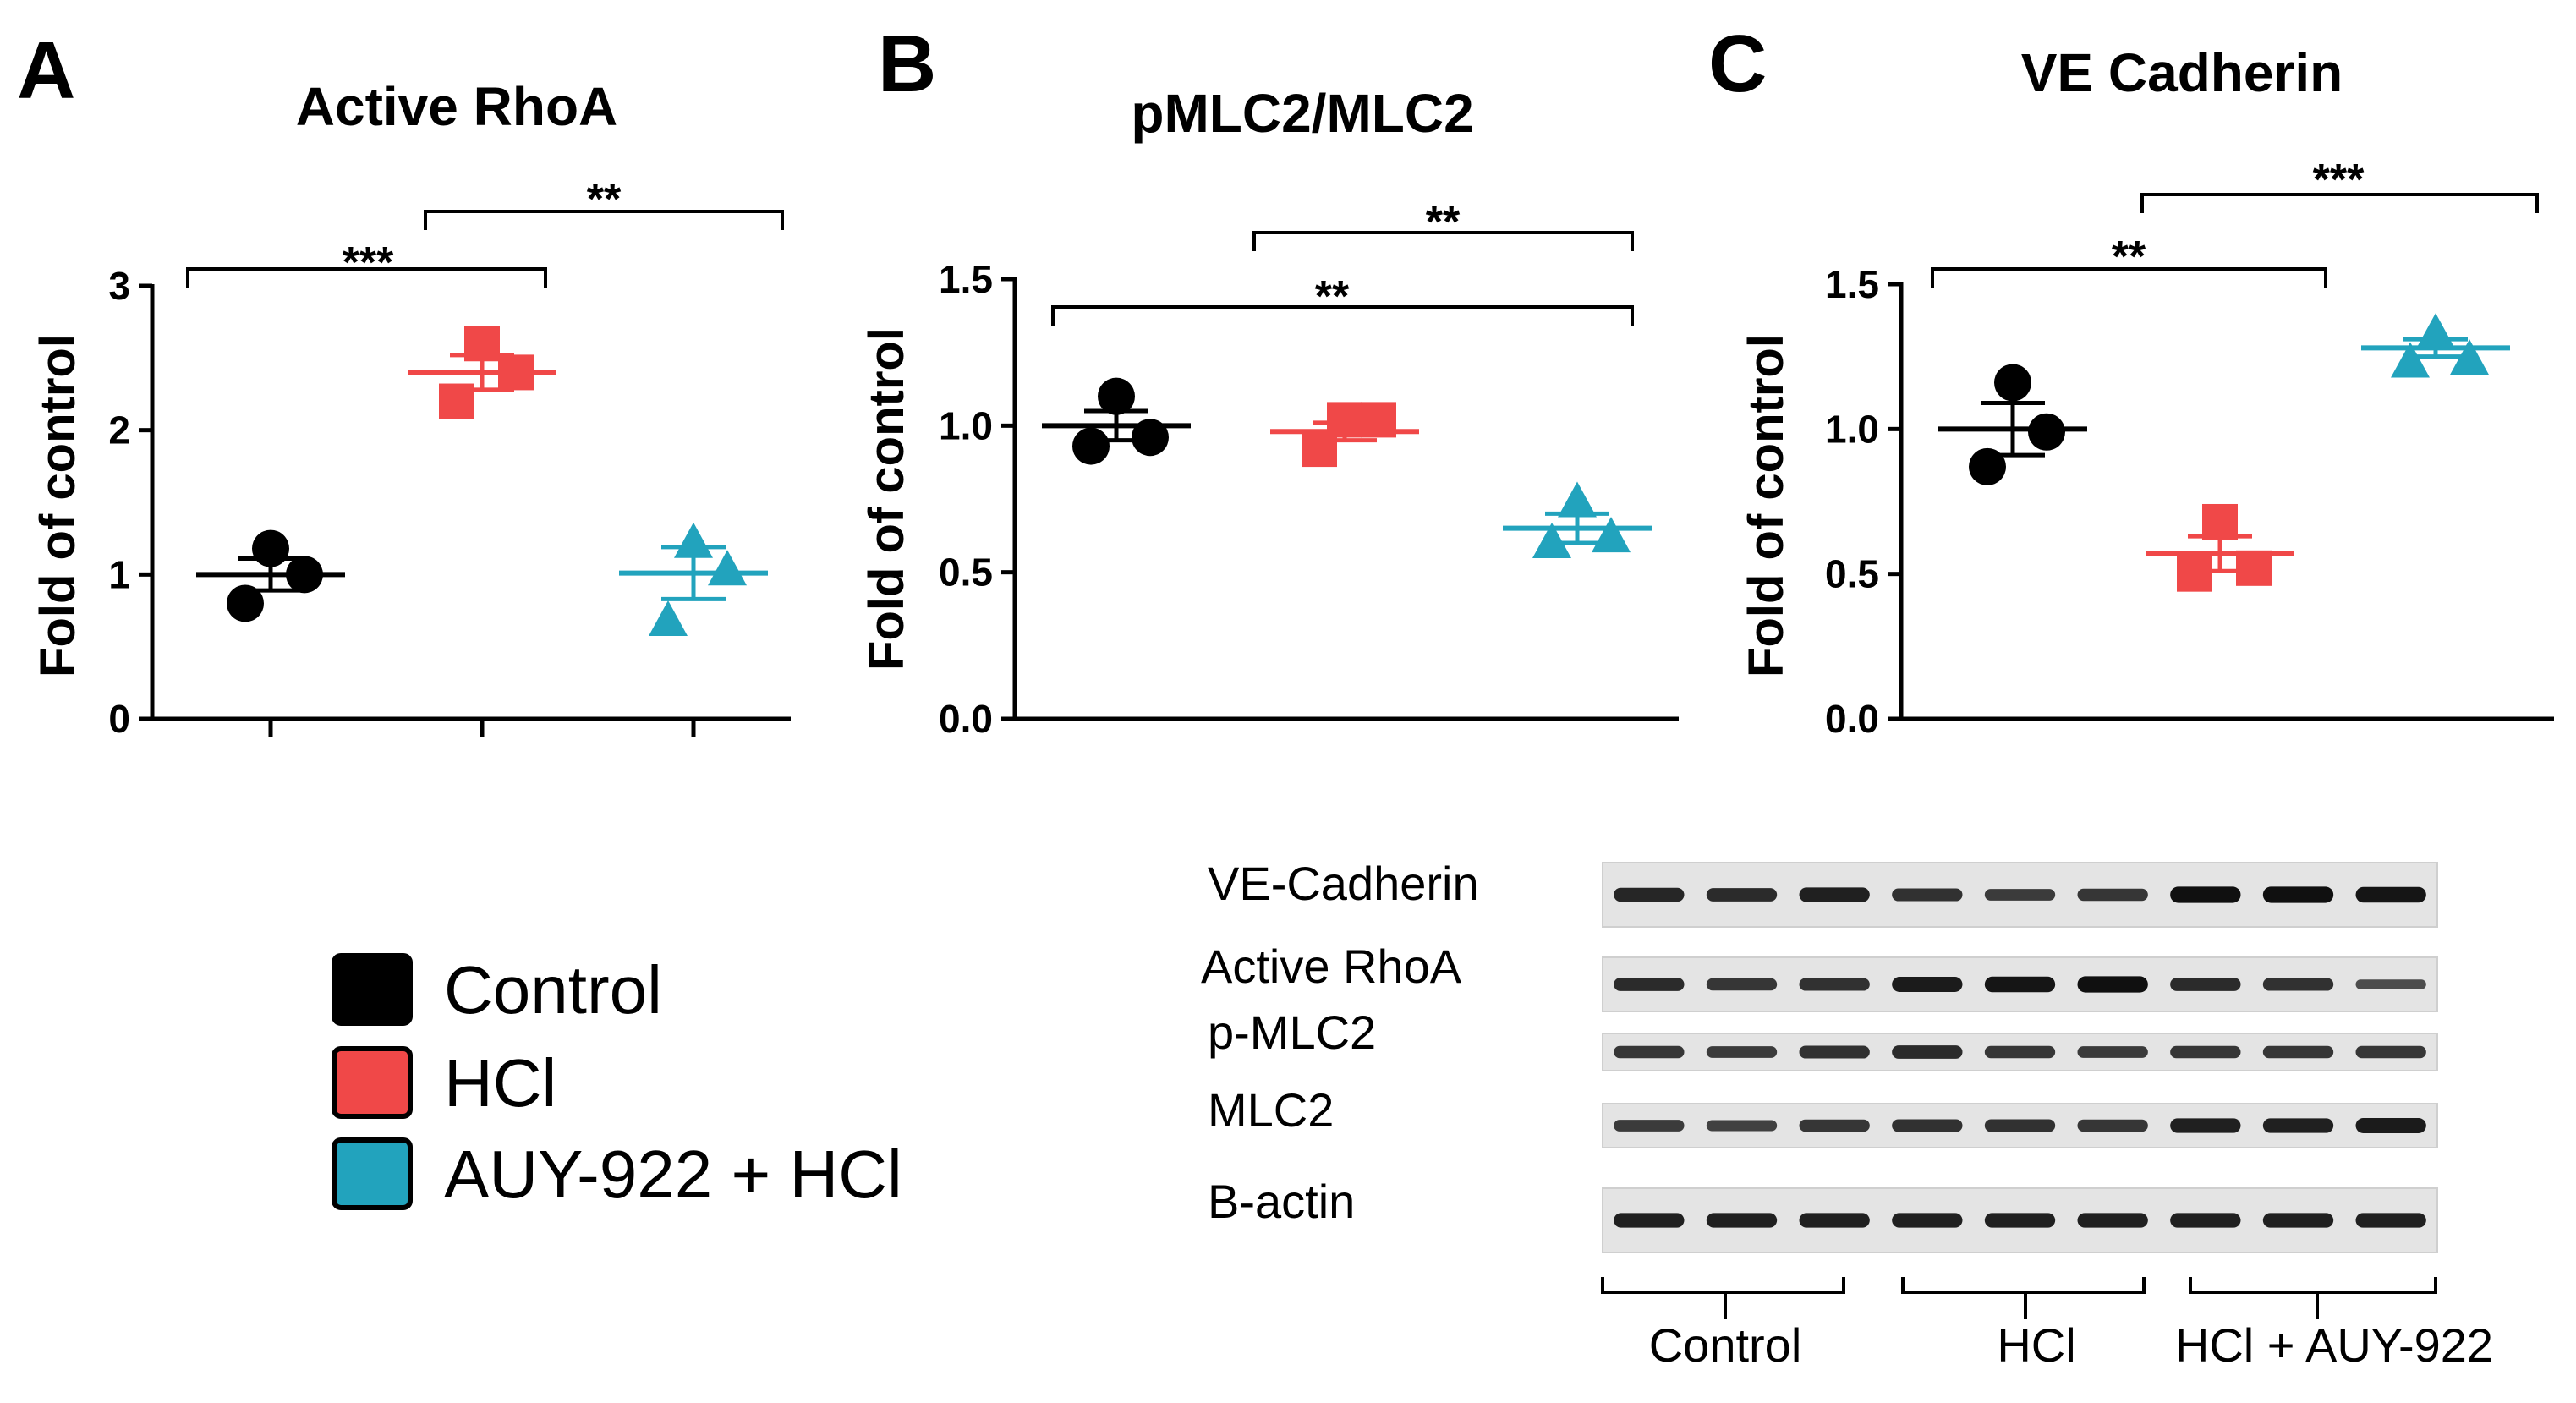  What do you see at coordinates (1343, 883) in the screenshot?
I see `blot-row-label: VE-Cadherin` at bounding box center [1343, 883].